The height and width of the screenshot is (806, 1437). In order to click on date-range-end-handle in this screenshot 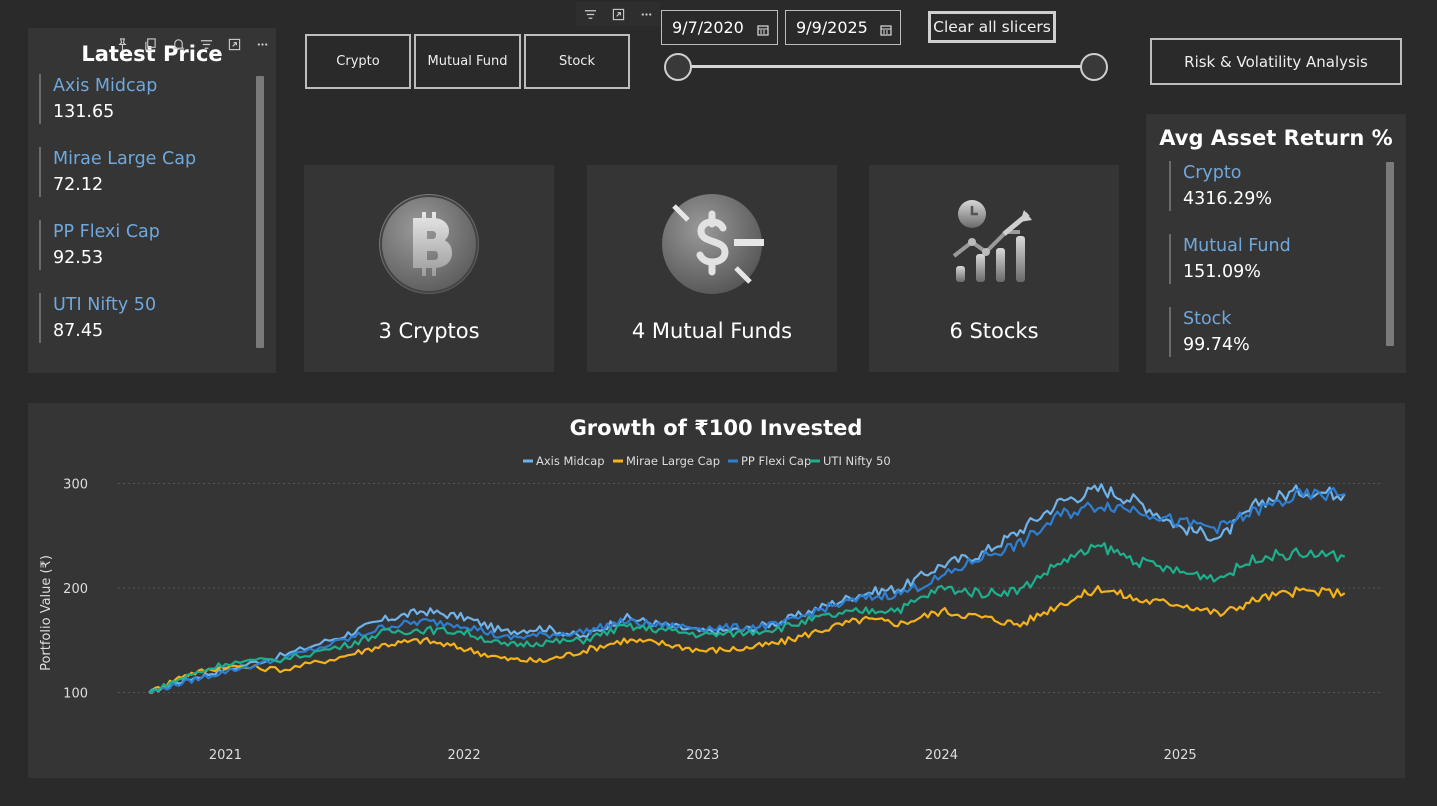, I will do `click(1094, 67)`.